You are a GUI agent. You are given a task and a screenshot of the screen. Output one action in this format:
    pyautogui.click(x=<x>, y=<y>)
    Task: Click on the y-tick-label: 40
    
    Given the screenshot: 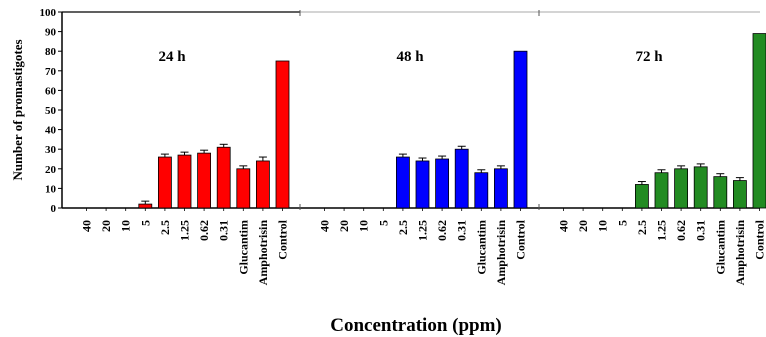 What is the action you would take?
    pyautogui.click(x=51, y=131)
    